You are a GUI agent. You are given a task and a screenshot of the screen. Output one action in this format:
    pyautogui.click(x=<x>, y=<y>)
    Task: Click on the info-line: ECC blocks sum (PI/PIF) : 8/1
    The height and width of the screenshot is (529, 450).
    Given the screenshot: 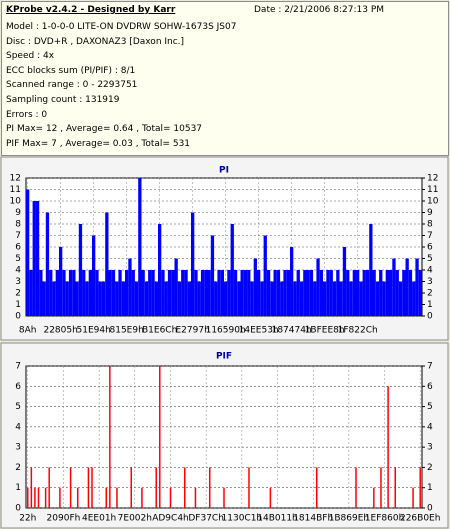 What is the action you would take?
    pyautogui.click(x=71, y=70)
    